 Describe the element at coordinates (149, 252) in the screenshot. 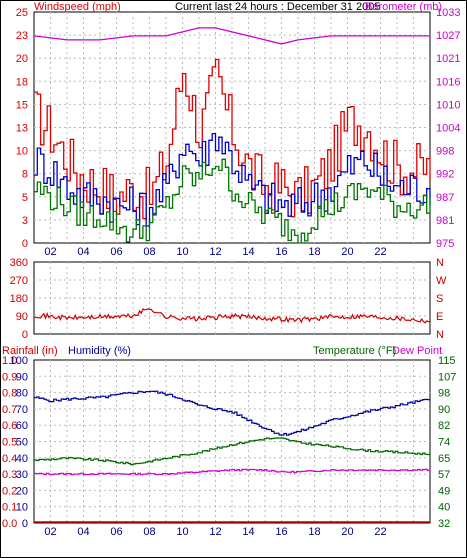

I see `wind-panel-x-tick-label: 08` at that location.